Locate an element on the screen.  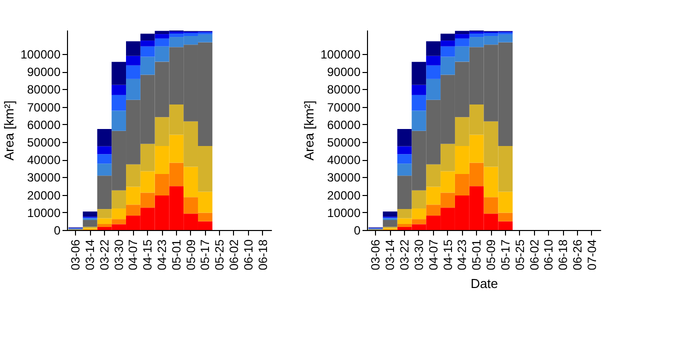
x-axis-title: Date is located at coordinates (484, 284).